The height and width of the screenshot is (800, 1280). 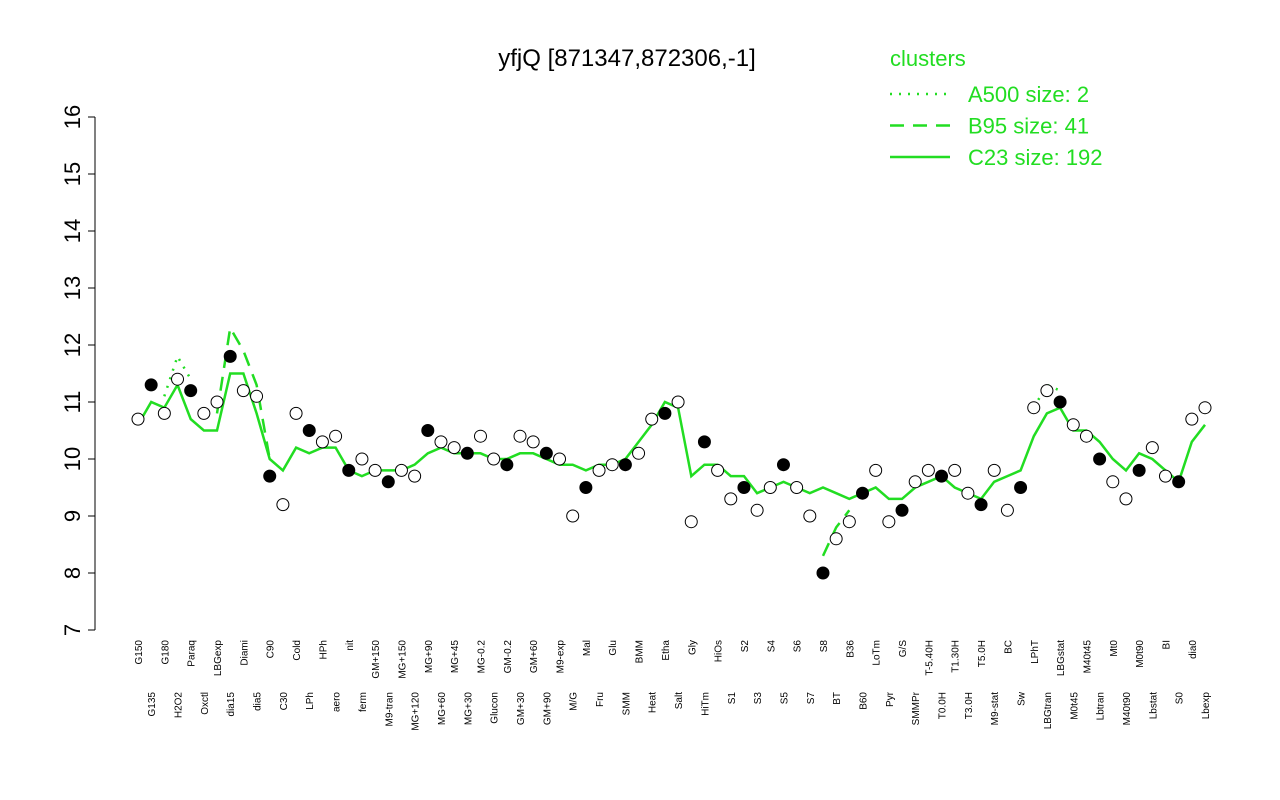 What do you see at coordinates (297, 650) in the screenshot?
I see `x-tick-label: Cold` at bounding box center [297, 650].